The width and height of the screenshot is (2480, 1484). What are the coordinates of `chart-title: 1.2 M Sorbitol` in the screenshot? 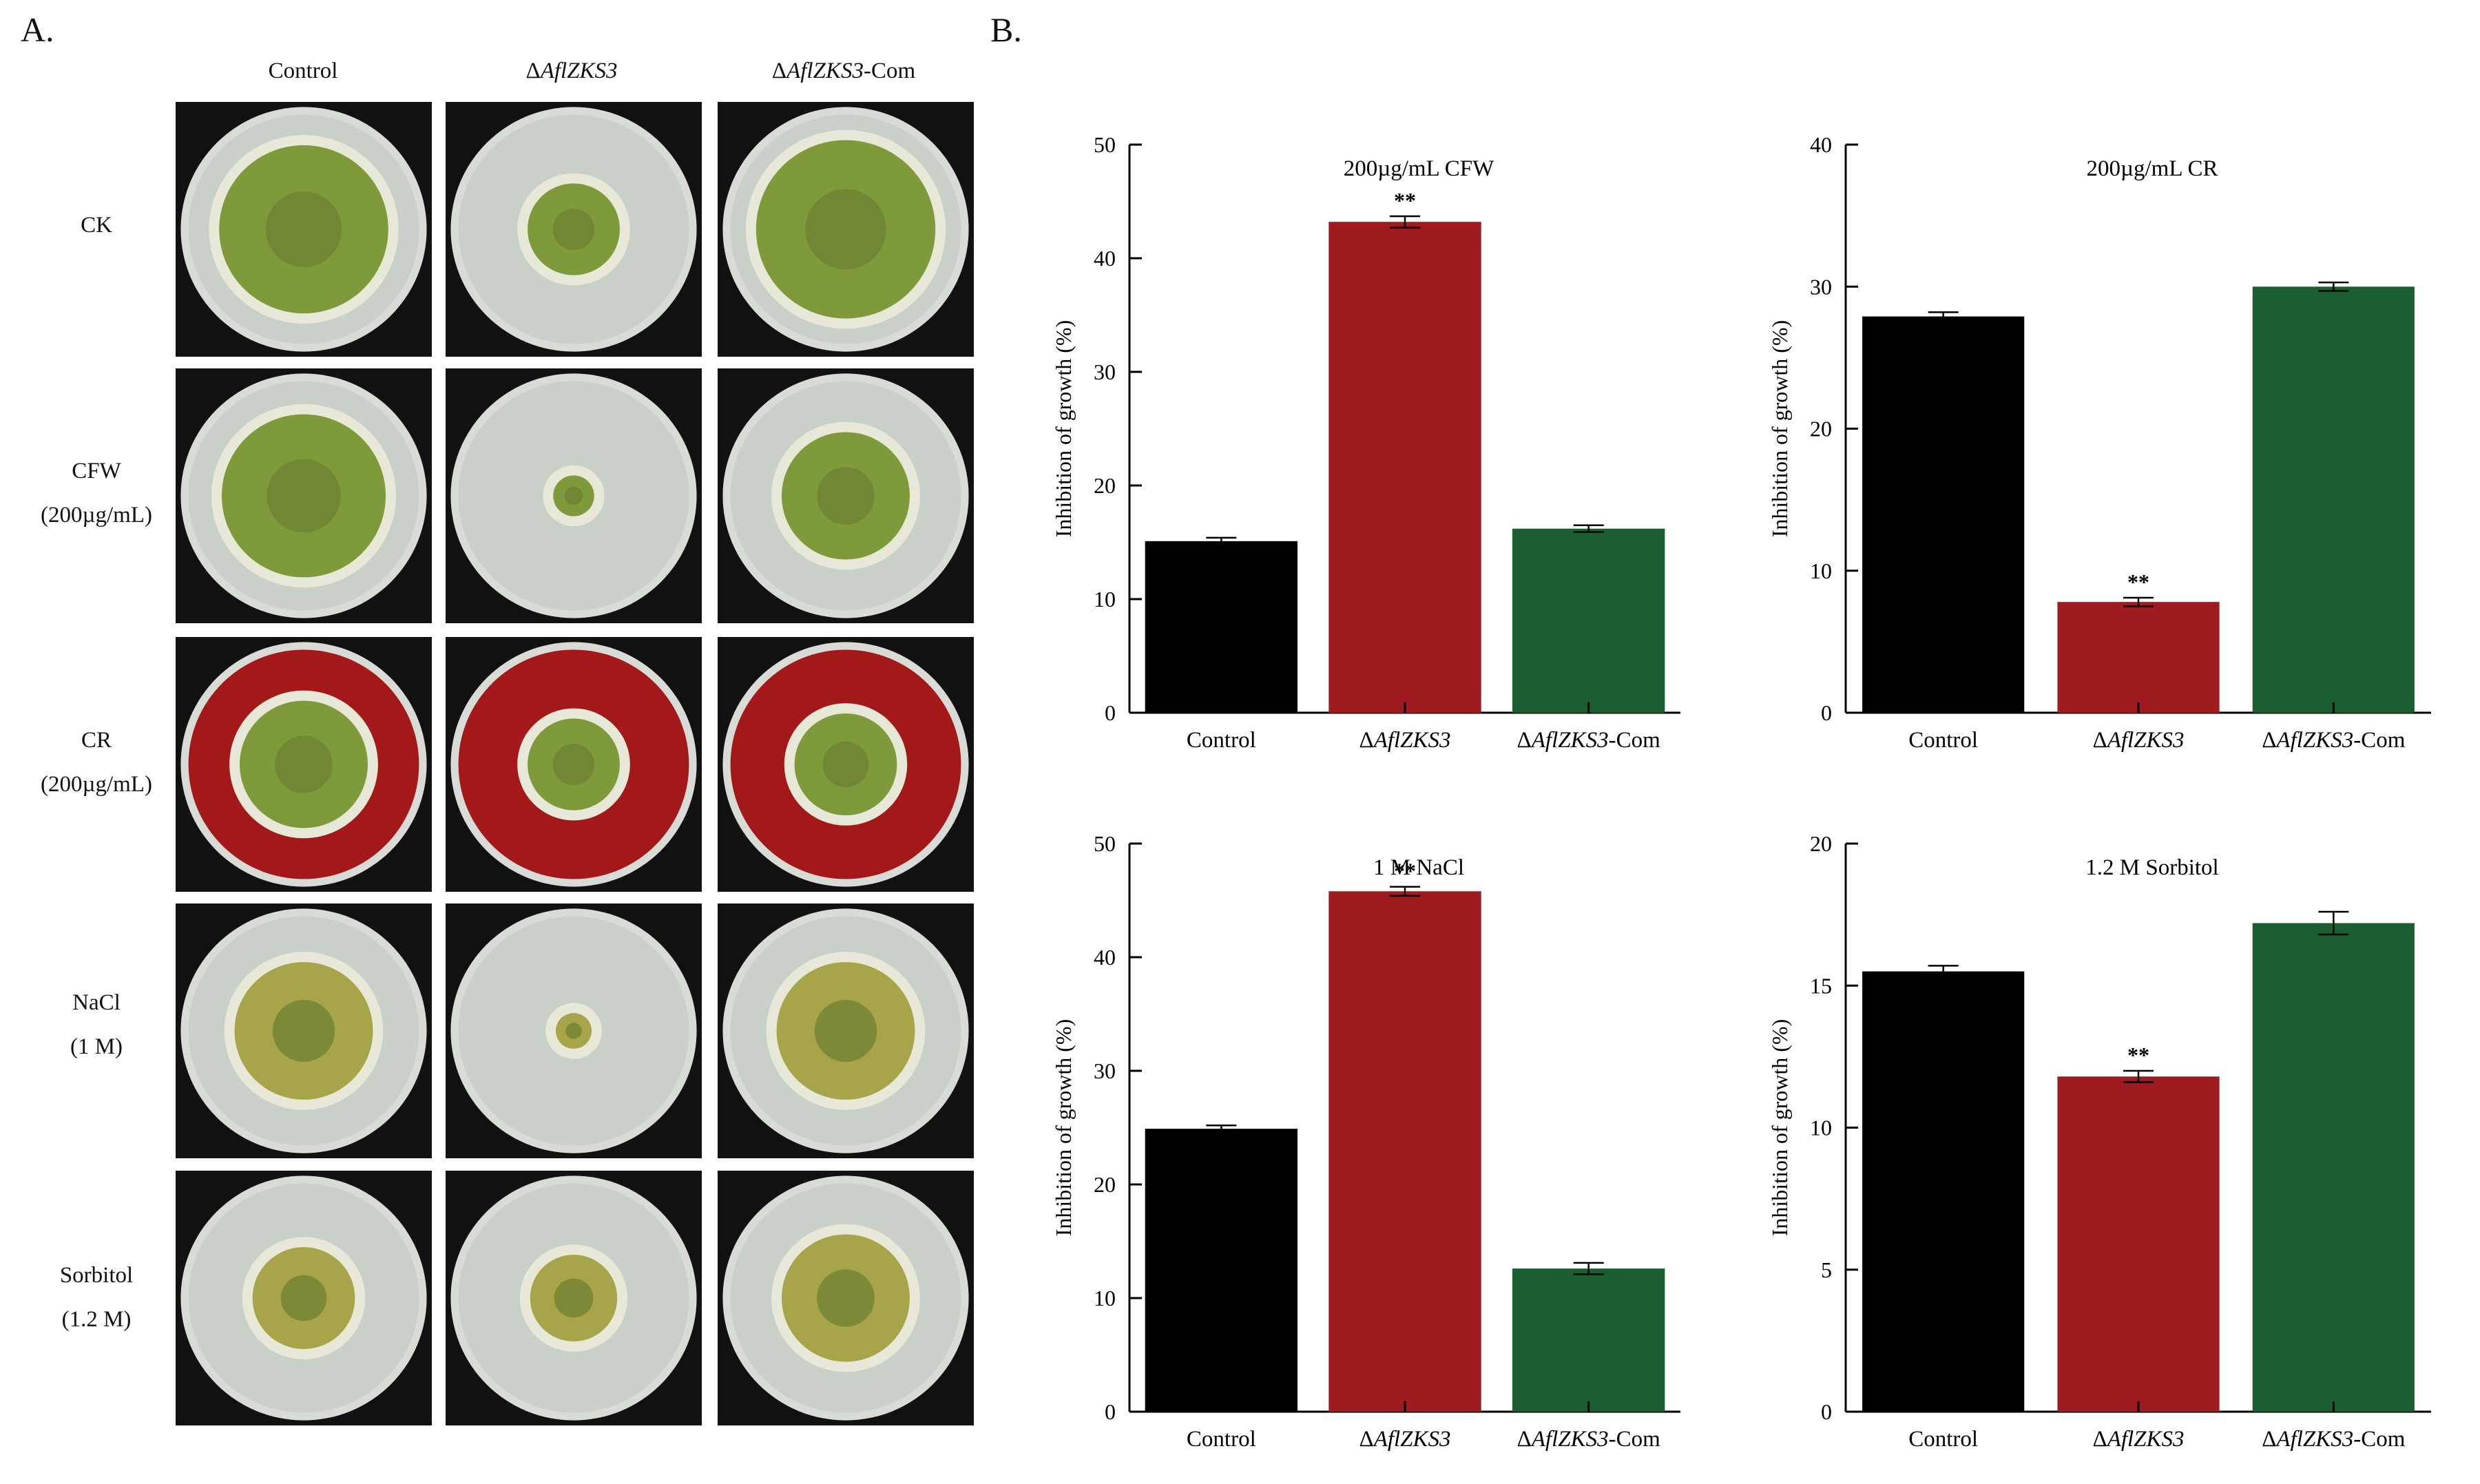 It's located at (2151, 868).